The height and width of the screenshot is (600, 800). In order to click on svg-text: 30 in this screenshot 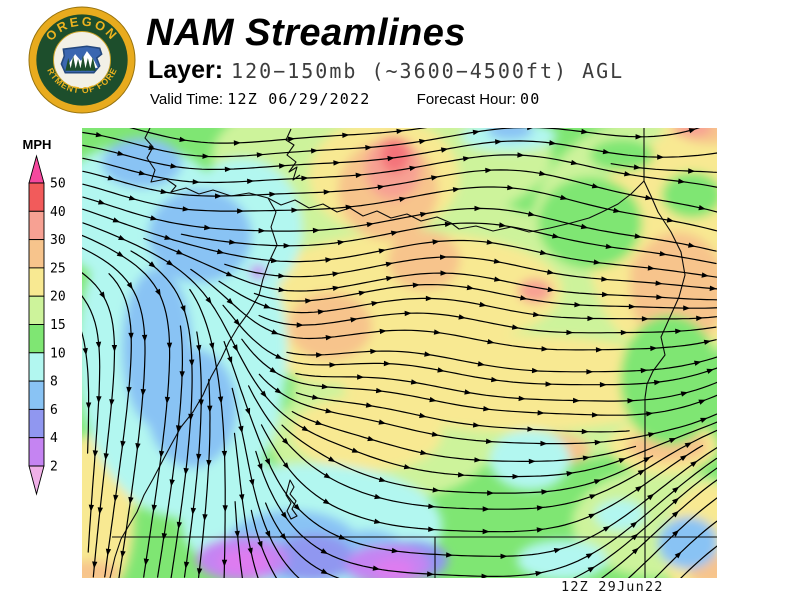, I will do `click(58, 240)`.